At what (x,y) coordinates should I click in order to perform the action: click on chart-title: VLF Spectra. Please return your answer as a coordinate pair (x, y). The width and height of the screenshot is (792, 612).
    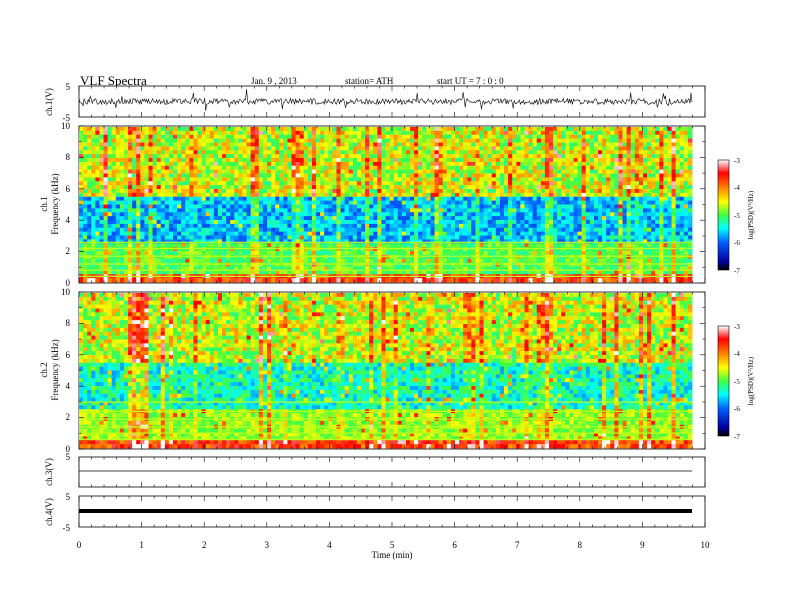
    Looking at the image, I should click on (113, 80).